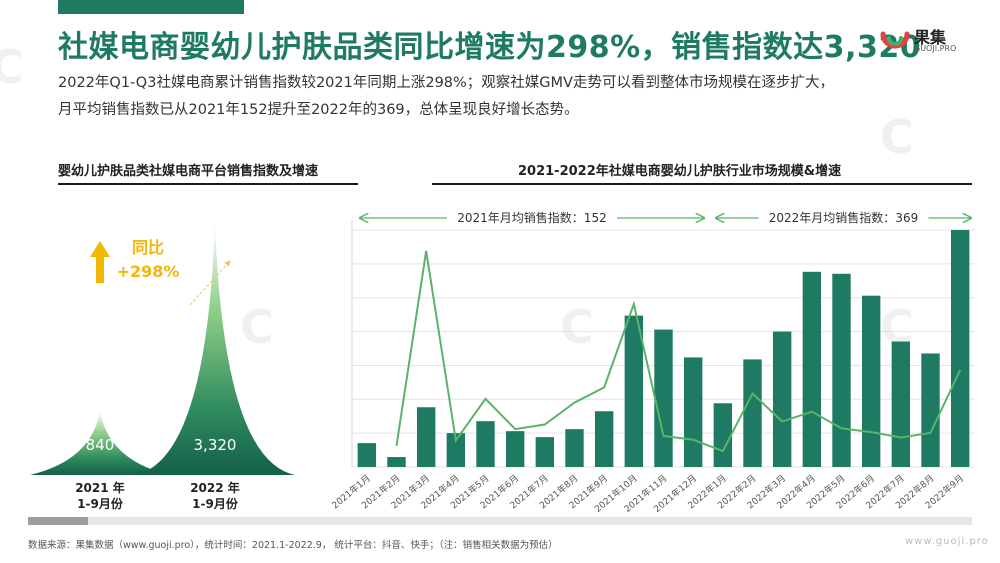  I want to click on horizontal-scrollbar, so click(500, 521).